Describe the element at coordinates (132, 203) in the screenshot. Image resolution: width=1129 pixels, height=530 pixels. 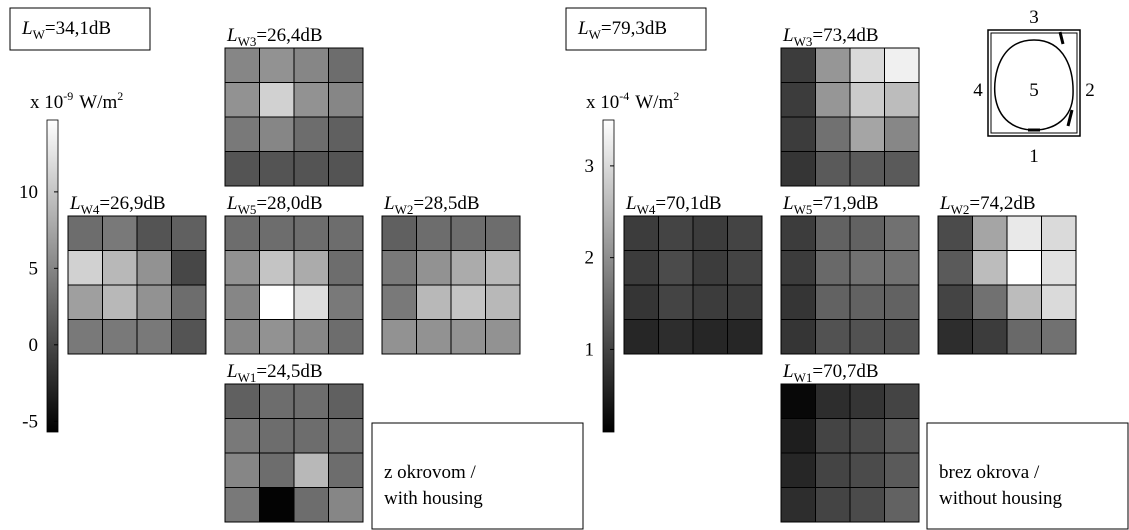
I see `value: =26,9dB` at that location.